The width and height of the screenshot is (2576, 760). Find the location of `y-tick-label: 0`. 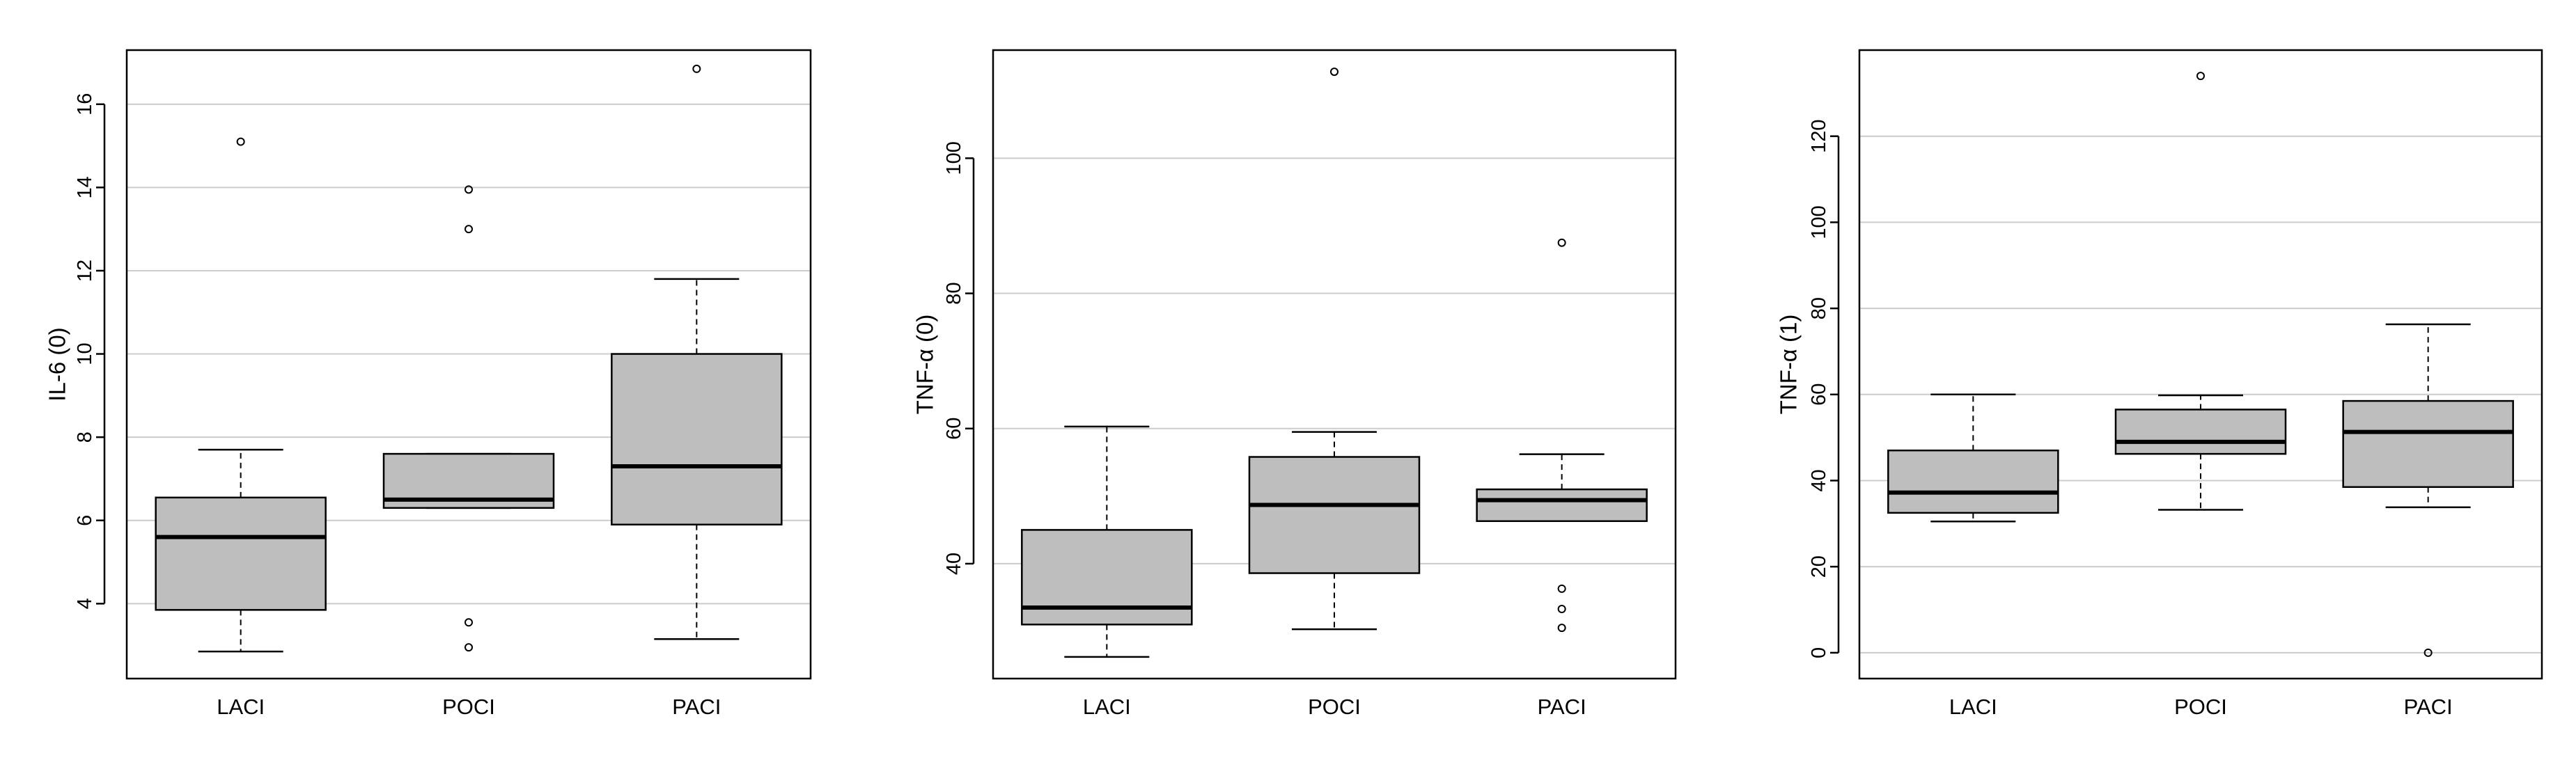

y-tick-label: 0 is located at coordinates (1819, 652).